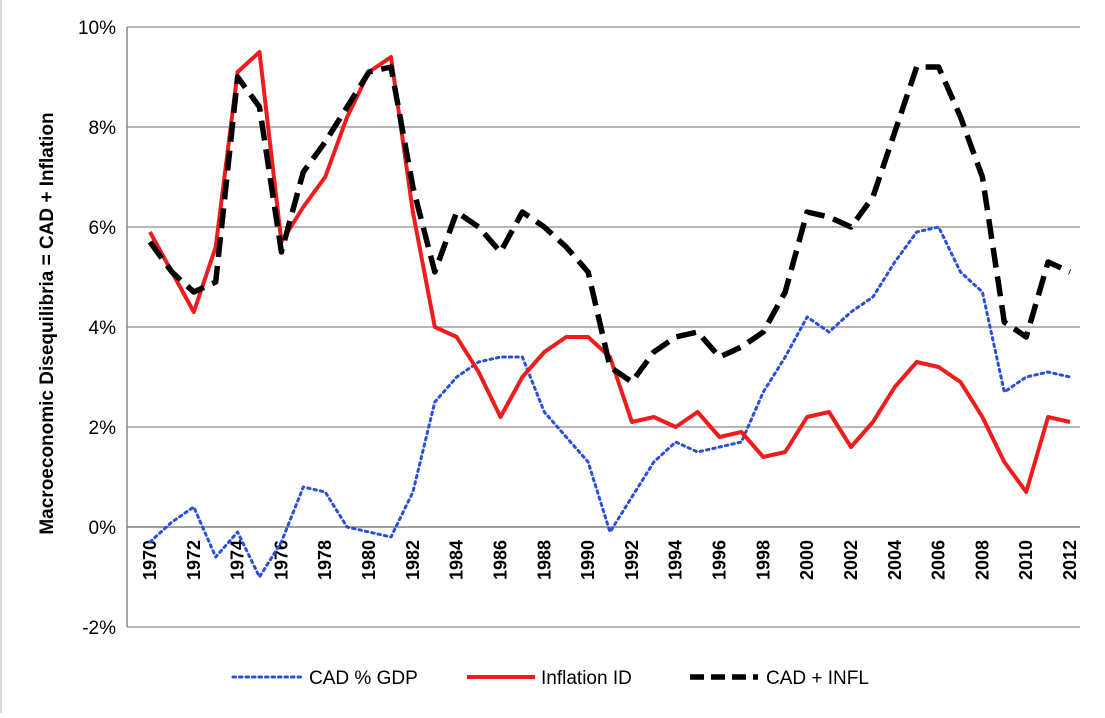 The image size is (1105, 718). I want to click on x-tick-label: 1992, so click(632, 560).